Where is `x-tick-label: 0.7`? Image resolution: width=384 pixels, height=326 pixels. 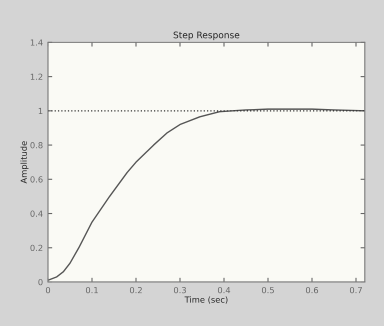 x-tick-label: 0.7 is located at coordinates (356, 290).